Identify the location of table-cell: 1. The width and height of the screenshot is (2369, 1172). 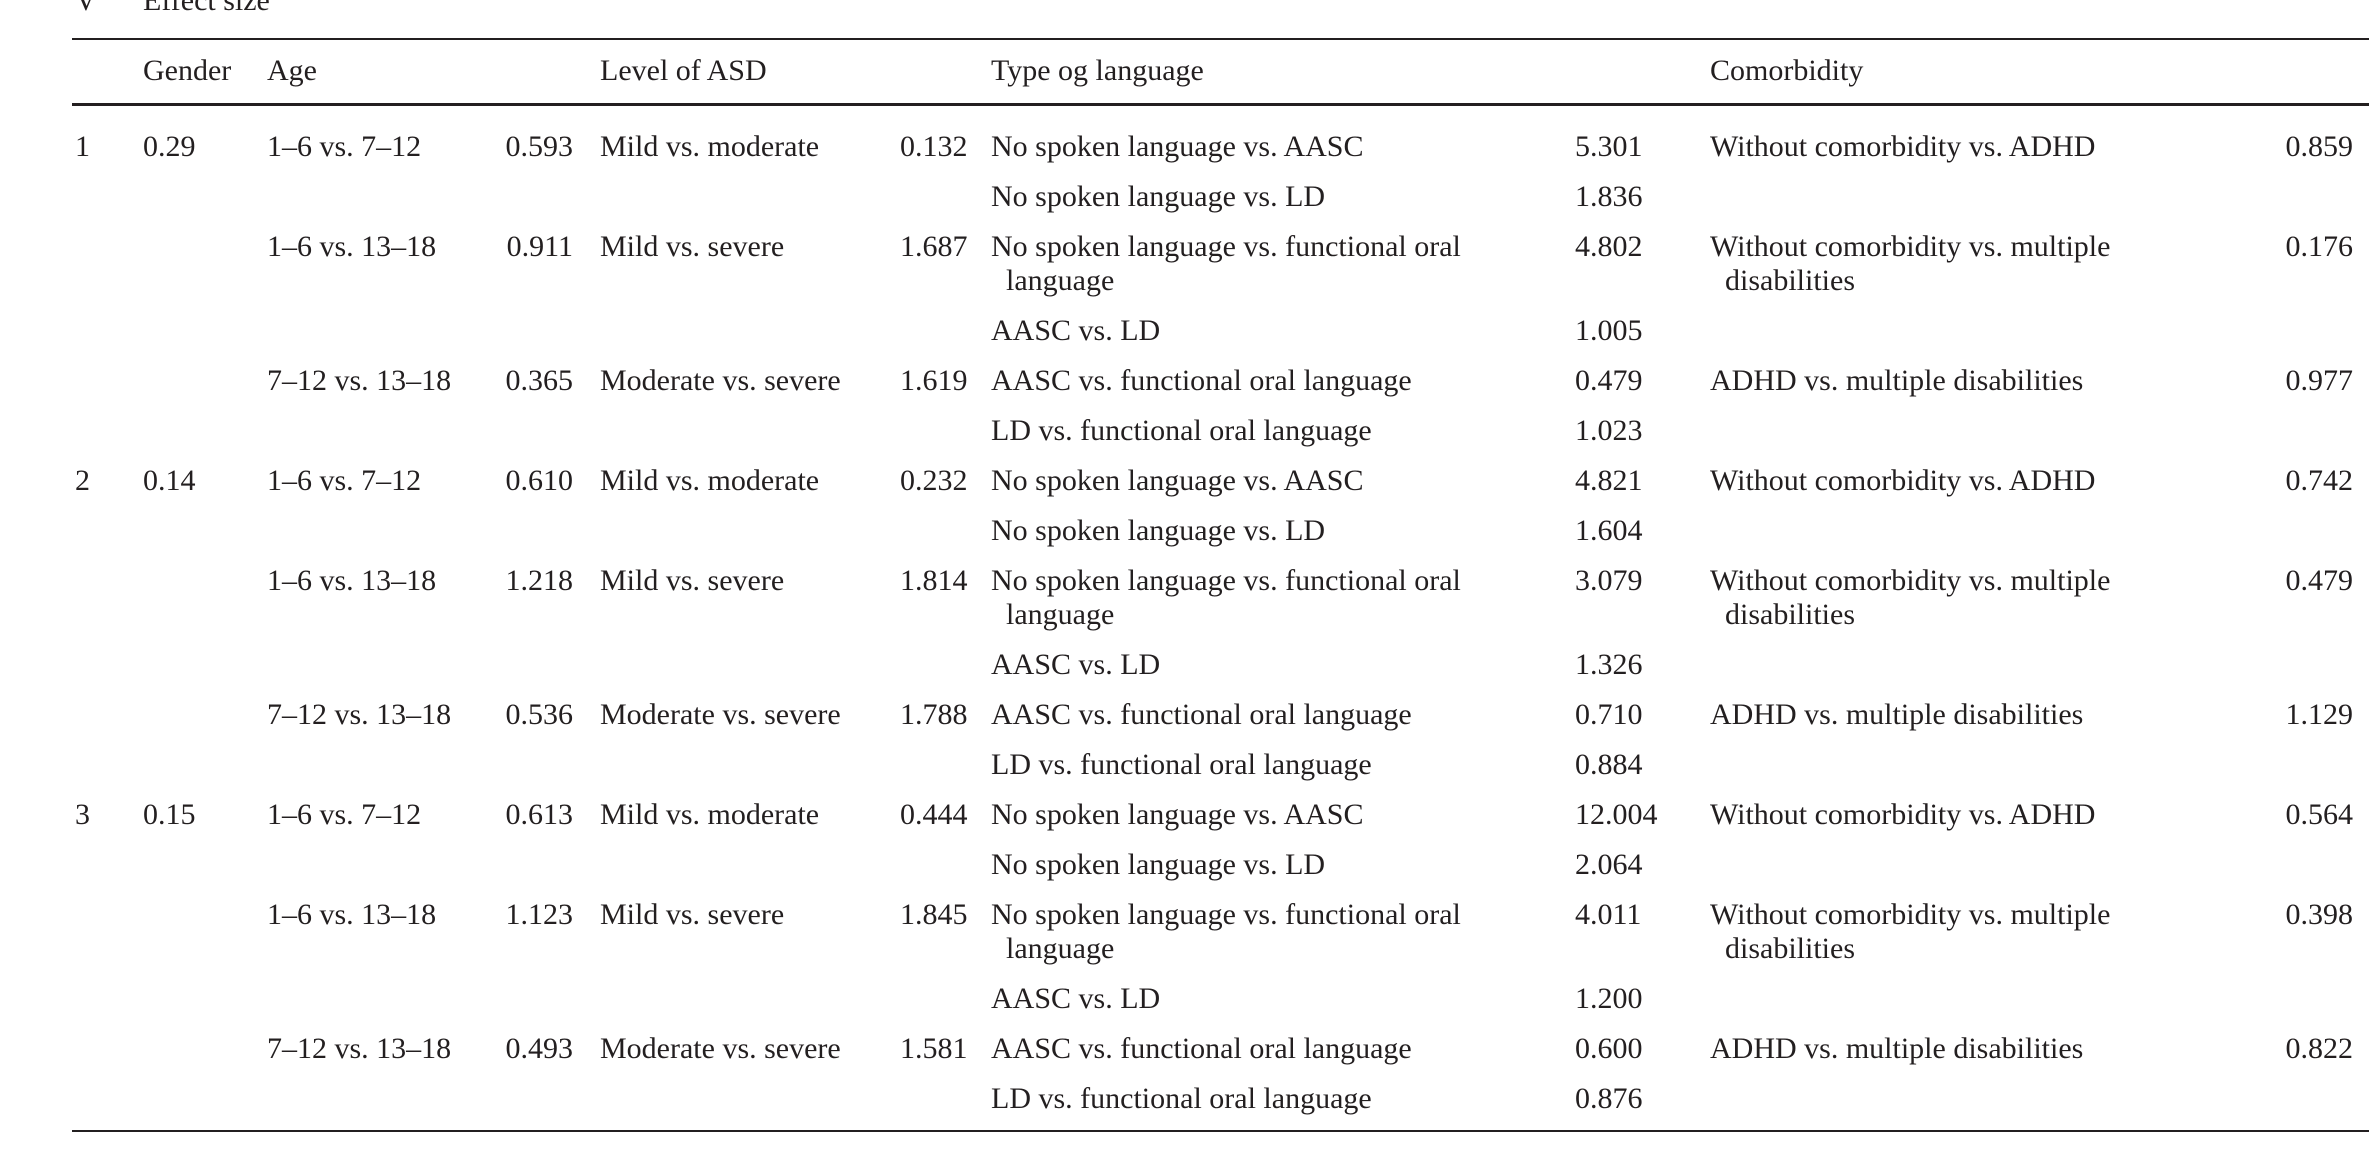
(82, 146).